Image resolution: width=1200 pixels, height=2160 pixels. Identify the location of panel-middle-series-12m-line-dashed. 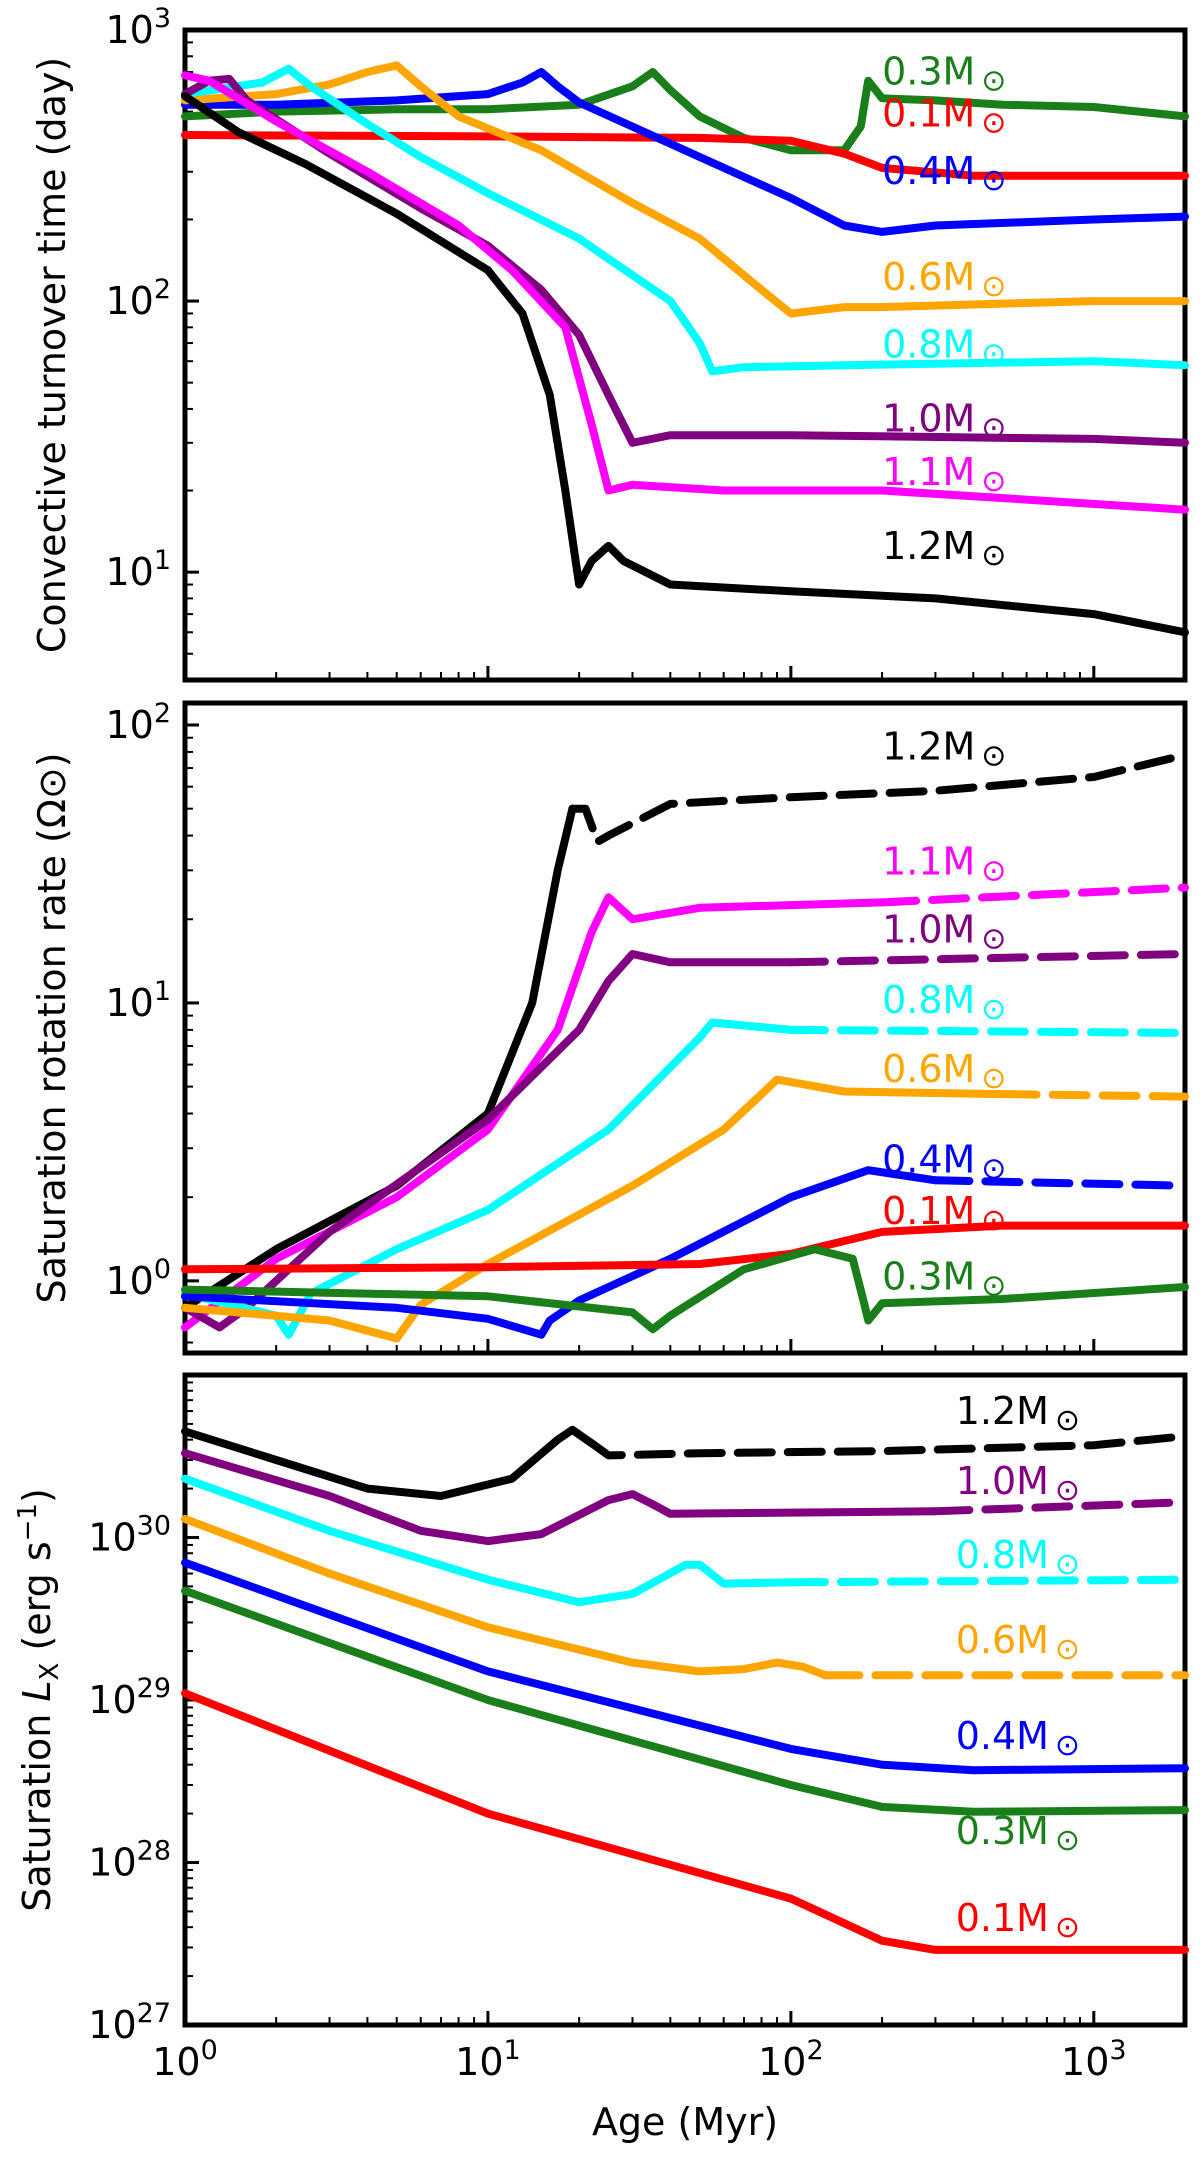
(878, 798).